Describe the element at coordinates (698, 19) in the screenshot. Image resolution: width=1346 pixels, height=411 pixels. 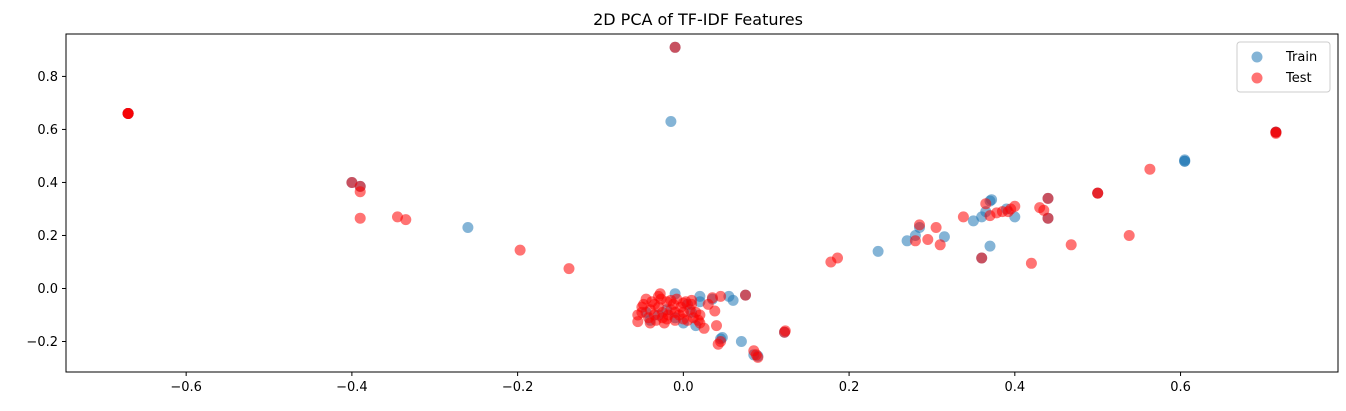
I see `chart-title: 2D PCA of TF-IDF Features` at that location.